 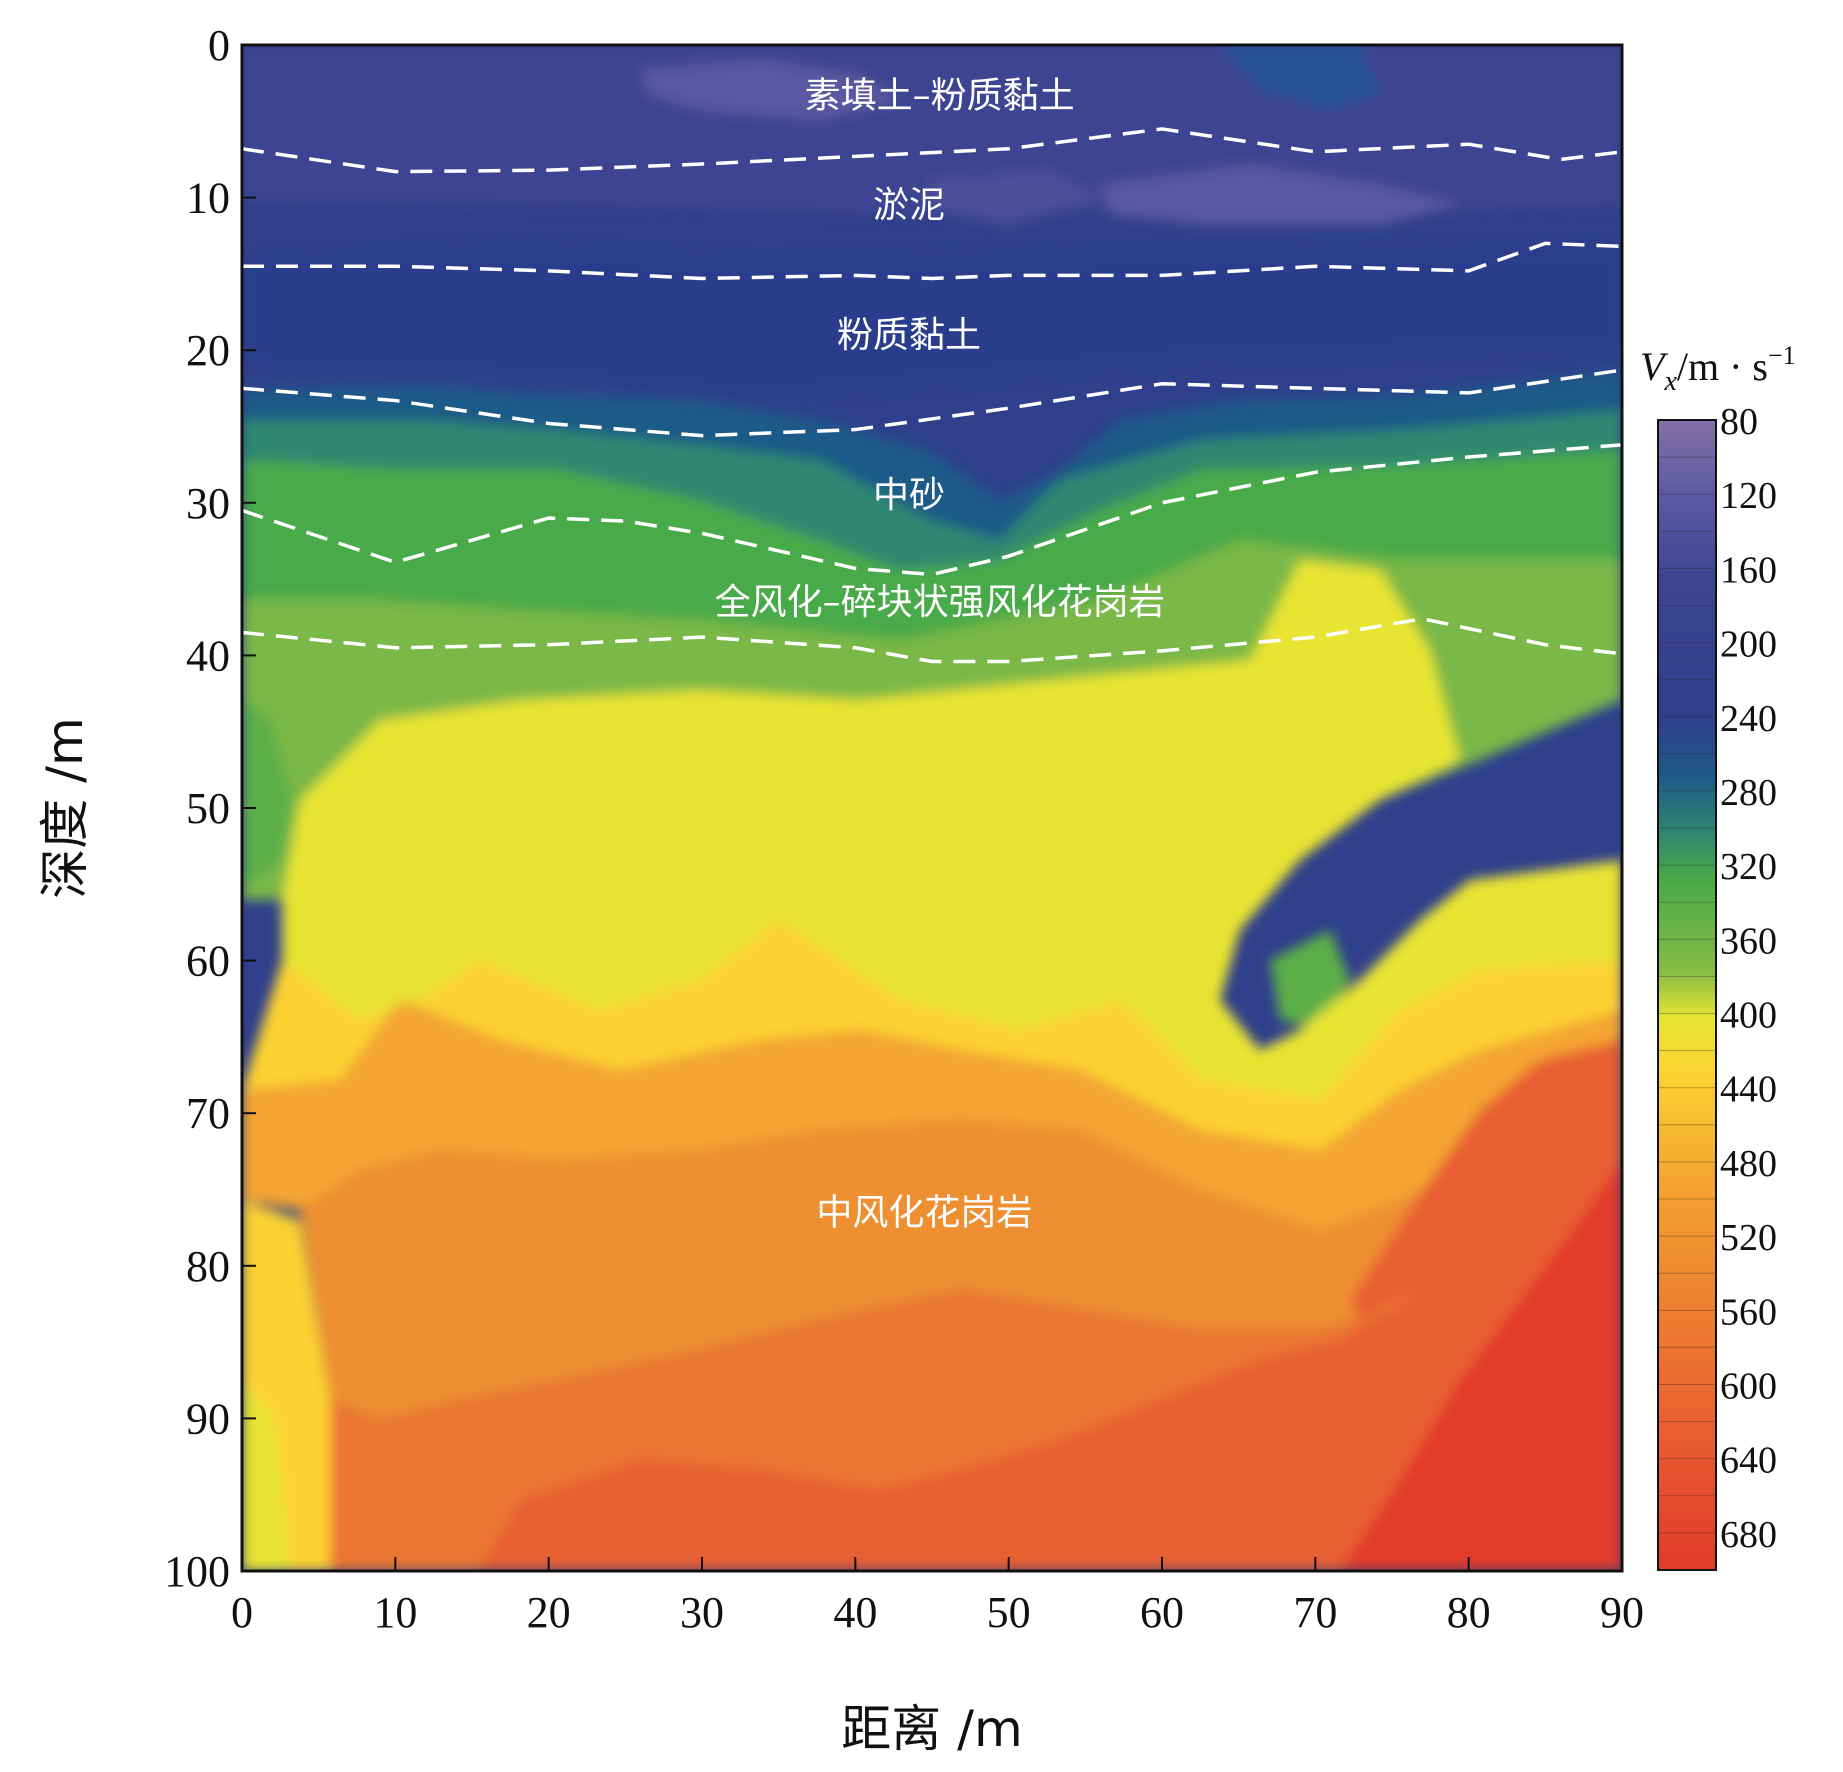 I want to click on colorbar-title: Vx/m · s−1, so click(x=1718, y=369).